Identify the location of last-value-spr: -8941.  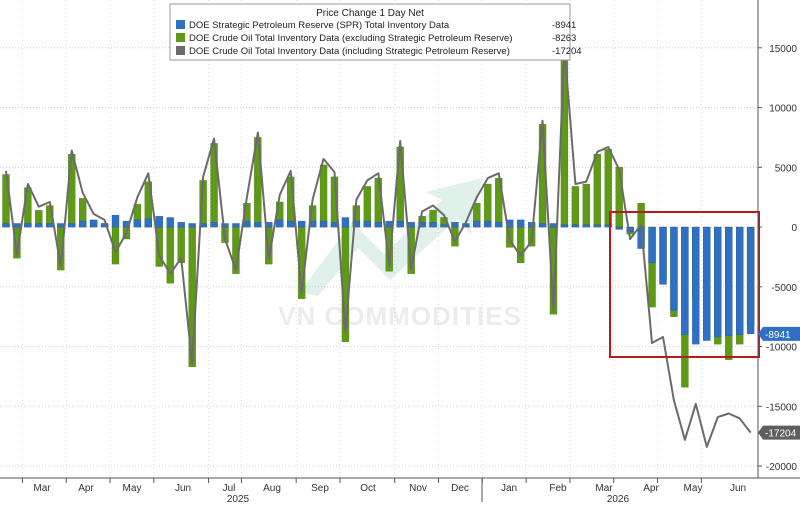
(778, 335).